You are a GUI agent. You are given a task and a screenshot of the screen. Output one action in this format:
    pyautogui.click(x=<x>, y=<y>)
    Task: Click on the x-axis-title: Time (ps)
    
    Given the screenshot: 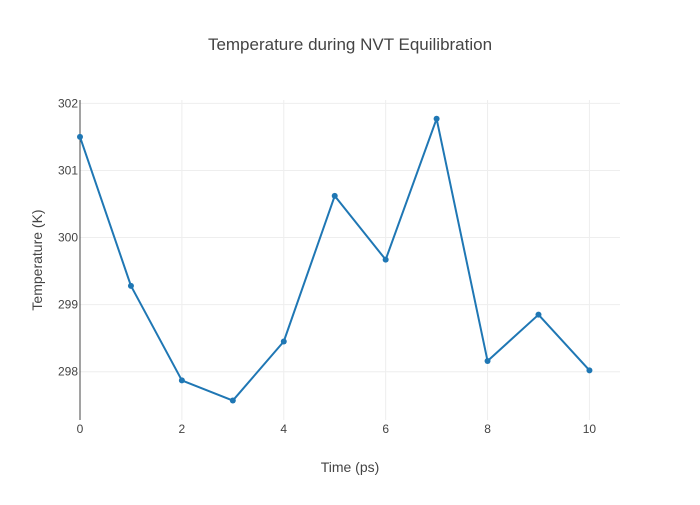 What is the action you would take?
    pyautogui.click(x=350, y=467)
    